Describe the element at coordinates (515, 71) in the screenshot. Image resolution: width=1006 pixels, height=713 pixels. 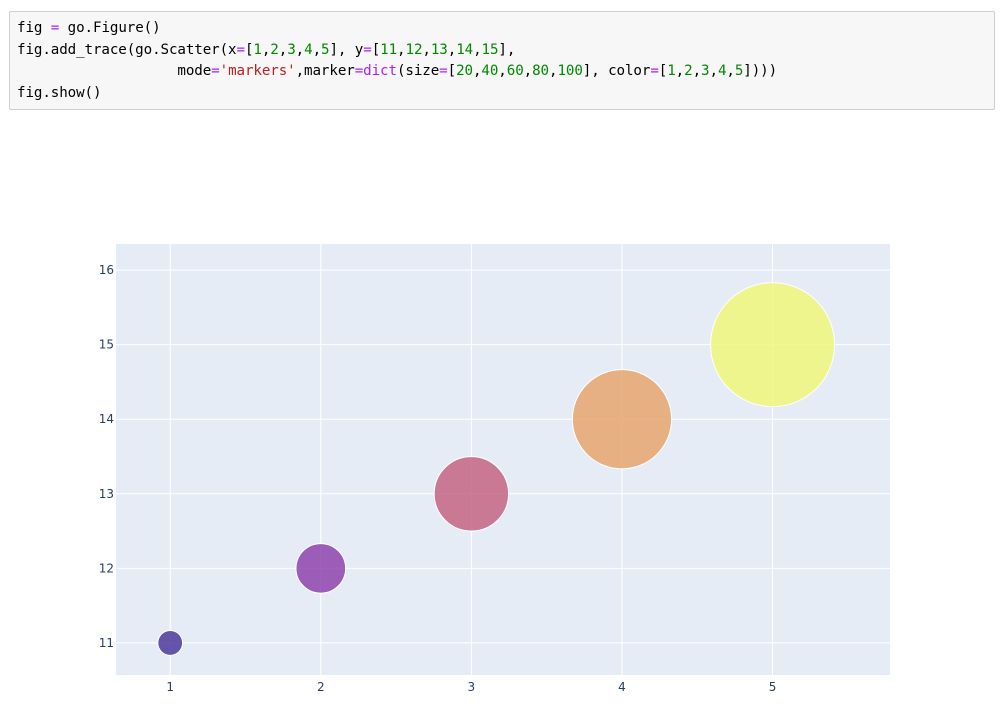
I see `code-token: 60` at that location.